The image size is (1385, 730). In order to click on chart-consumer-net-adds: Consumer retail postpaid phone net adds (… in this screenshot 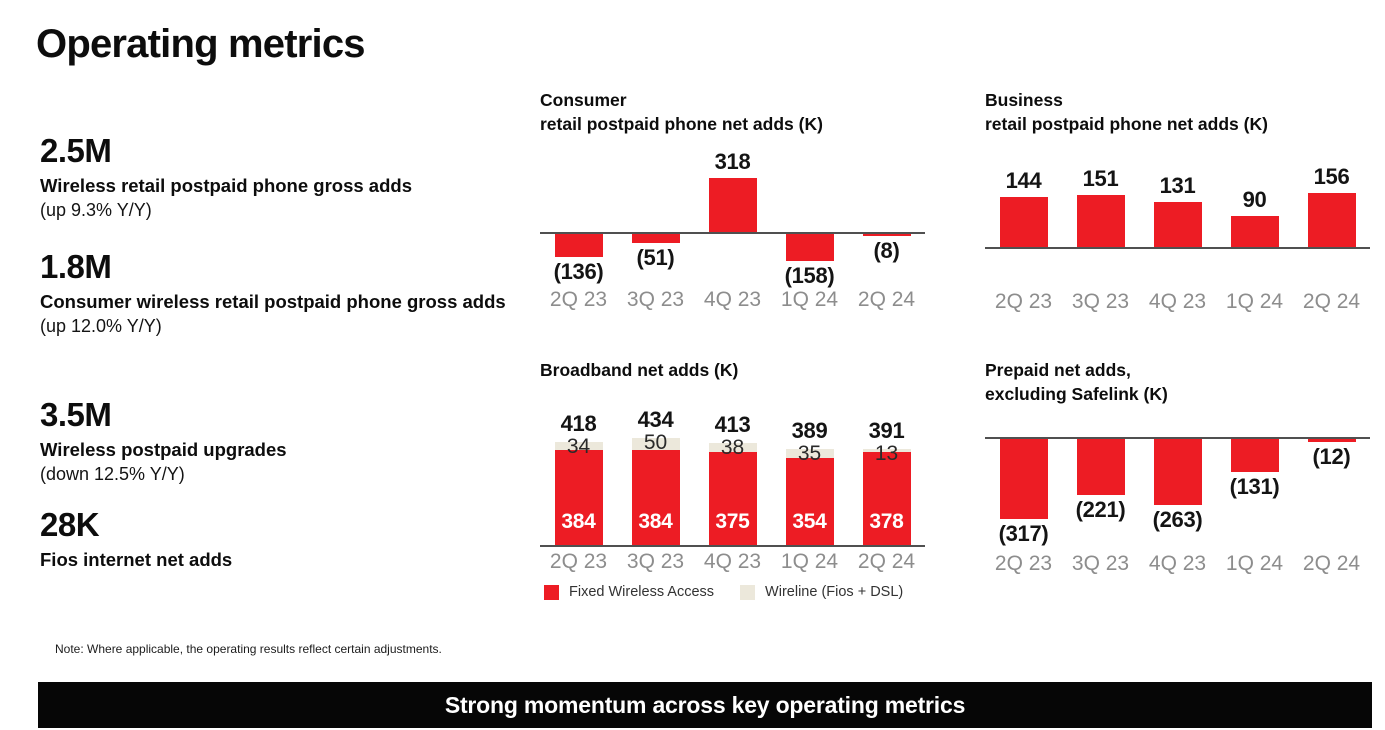, I will do `click(732, 204)`.